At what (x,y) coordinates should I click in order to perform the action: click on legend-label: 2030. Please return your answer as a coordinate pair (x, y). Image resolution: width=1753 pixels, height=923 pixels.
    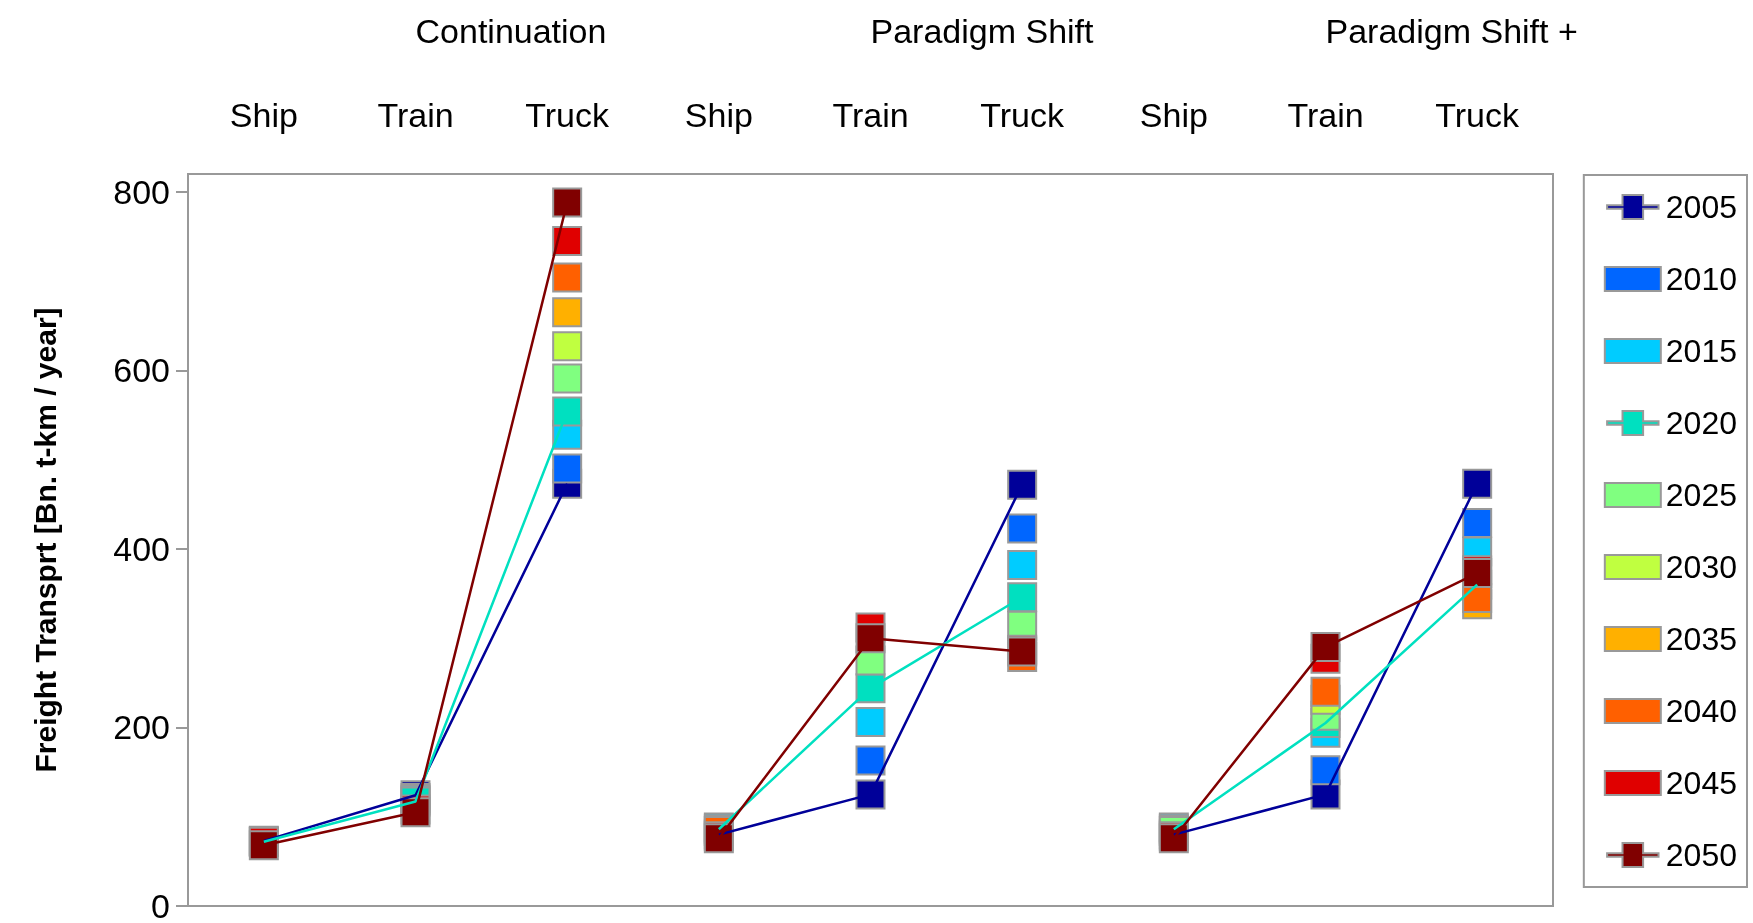
    Looking at the image, I should click on (1701, 567).